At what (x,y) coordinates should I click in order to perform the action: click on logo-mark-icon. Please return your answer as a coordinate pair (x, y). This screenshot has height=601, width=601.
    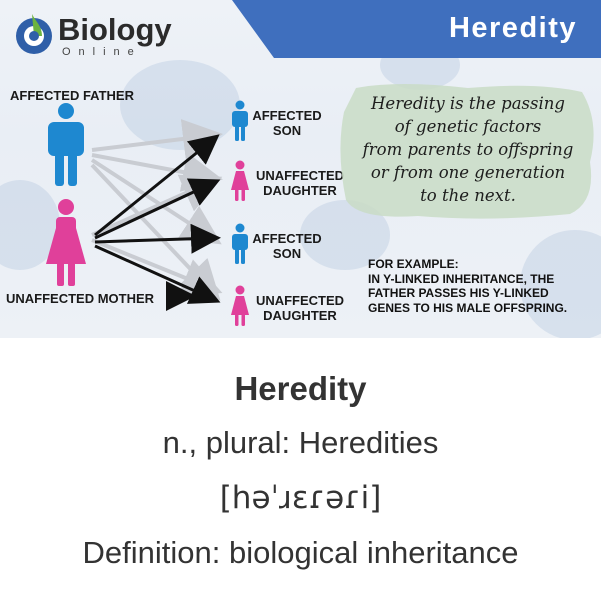
    Looking at the image, I should click on (34, 34).